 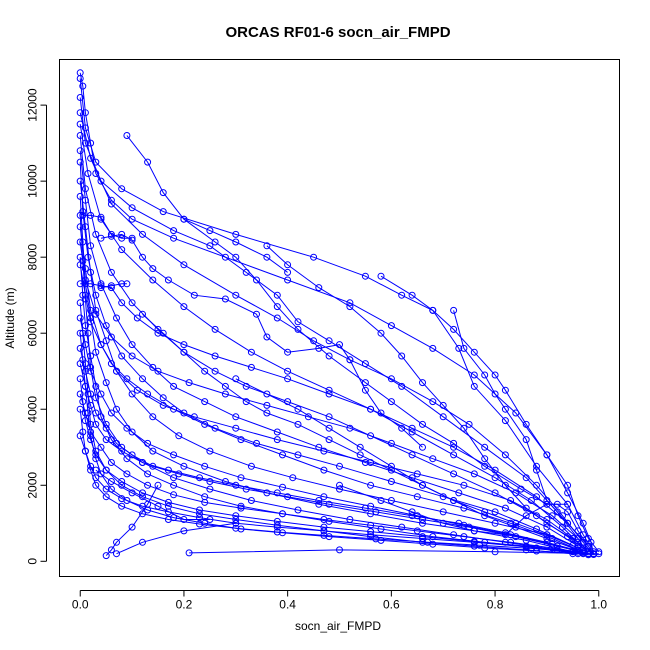 What do you see at coordinates (521, 428) in the screenshot?
I see `series-line` at bounding box center [521, 428].